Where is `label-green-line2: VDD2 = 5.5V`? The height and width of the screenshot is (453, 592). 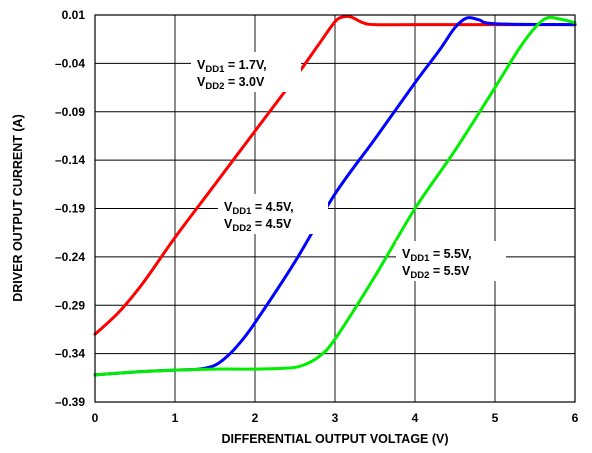
label-green-line2: VDD2 = 5.5V is located at coordinates (436, 272).